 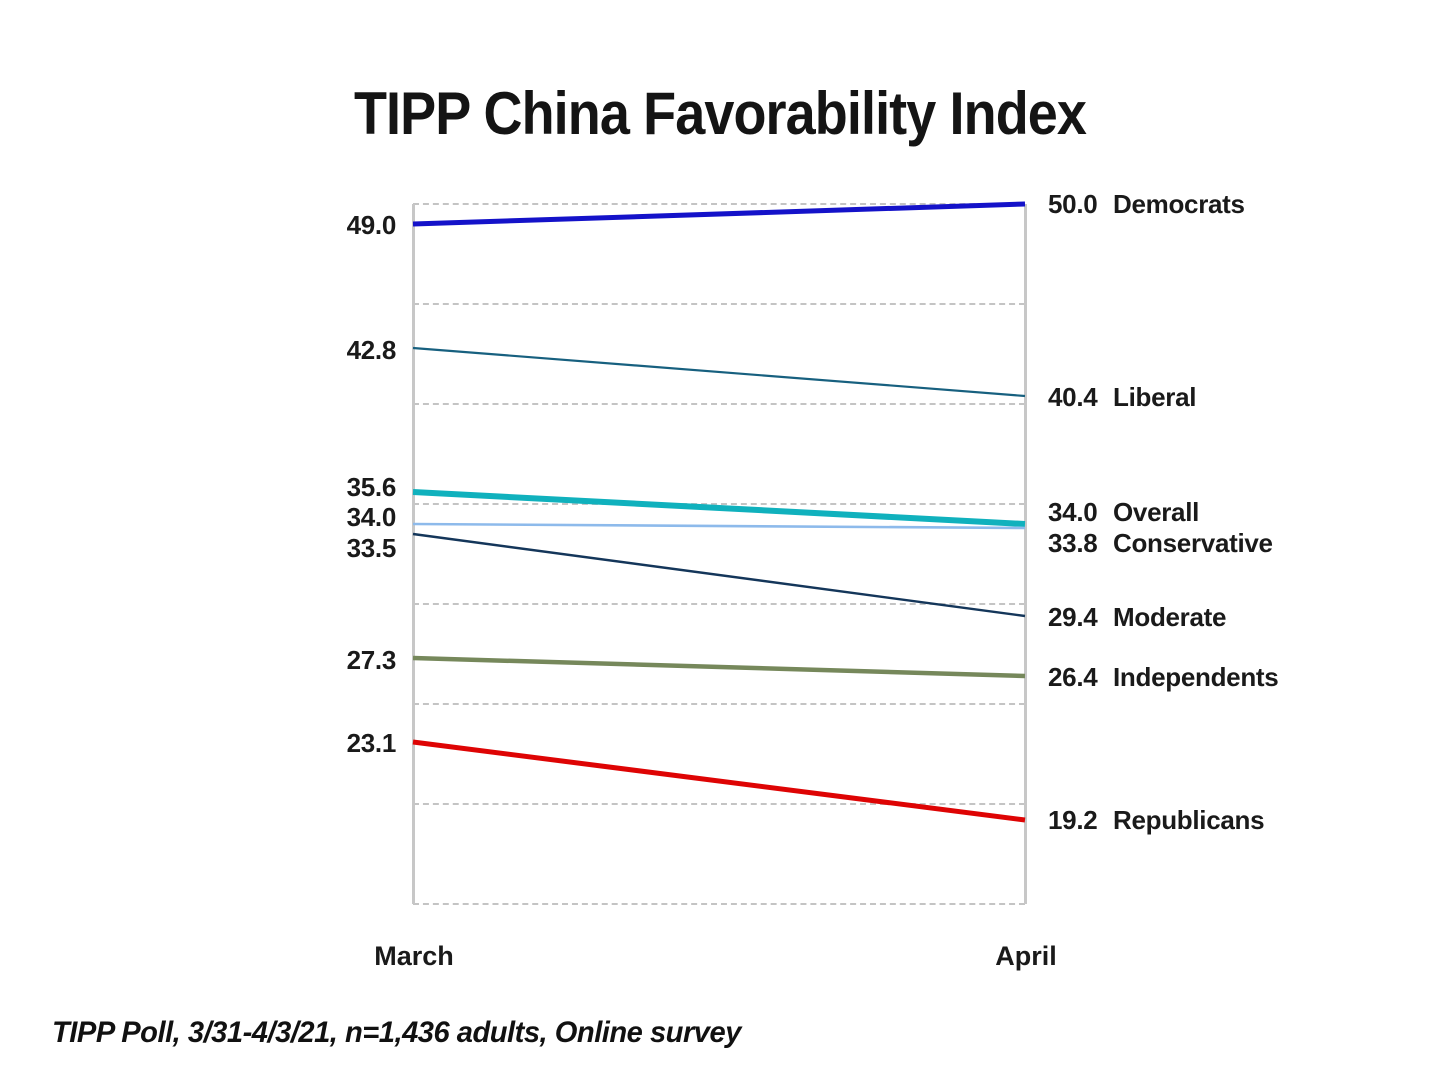 I want to click on right-label-democrats: 50.0 Democrats, so click(x=1146, y=204).